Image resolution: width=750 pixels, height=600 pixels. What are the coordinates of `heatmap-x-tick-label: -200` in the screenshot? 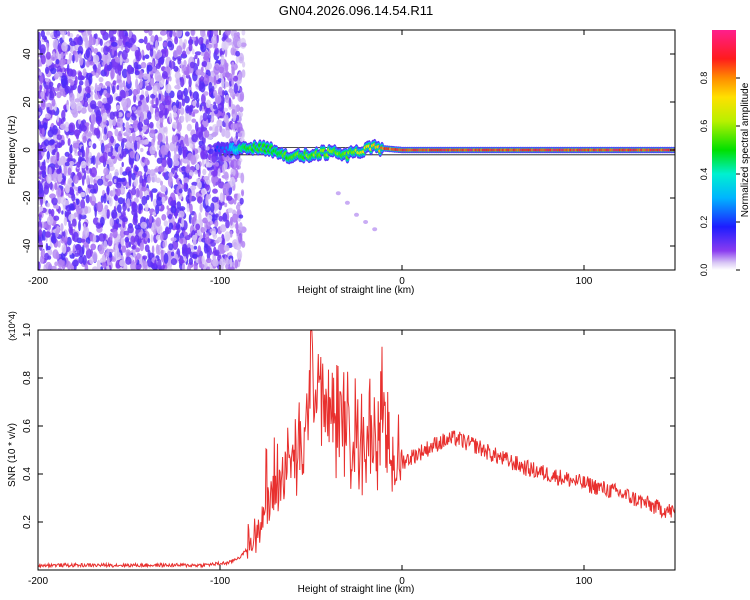 It's located at (38, 281).